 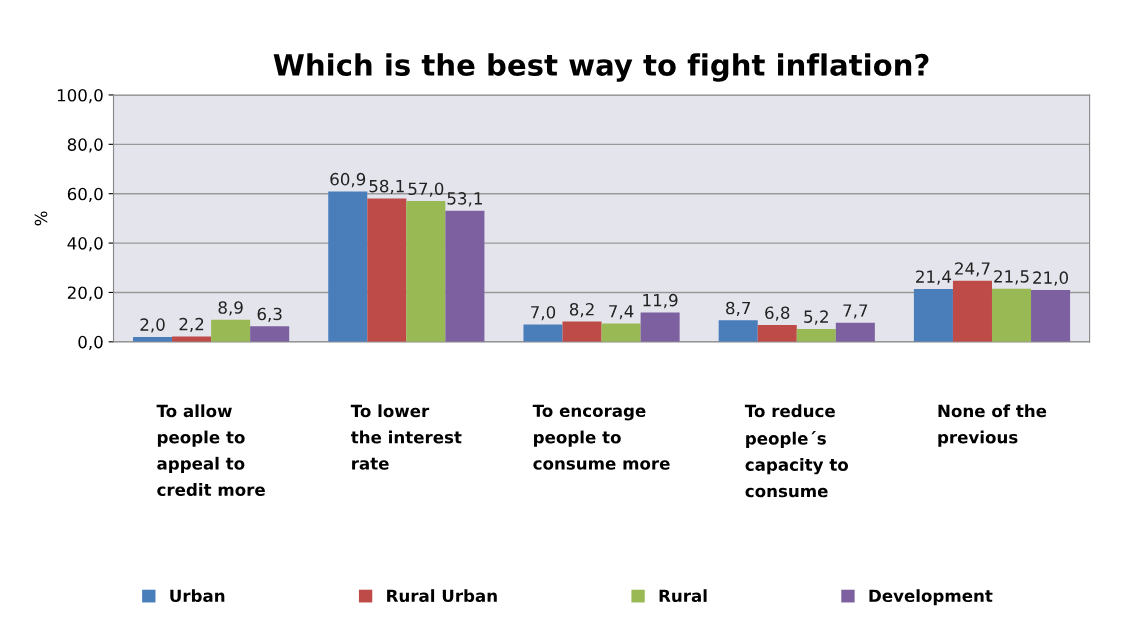 What do you see at coordinates (210, 450) in the screenshot?
I see `x-tick-label: To allow people to appeal to credit more` at bounding box center [210, 450].